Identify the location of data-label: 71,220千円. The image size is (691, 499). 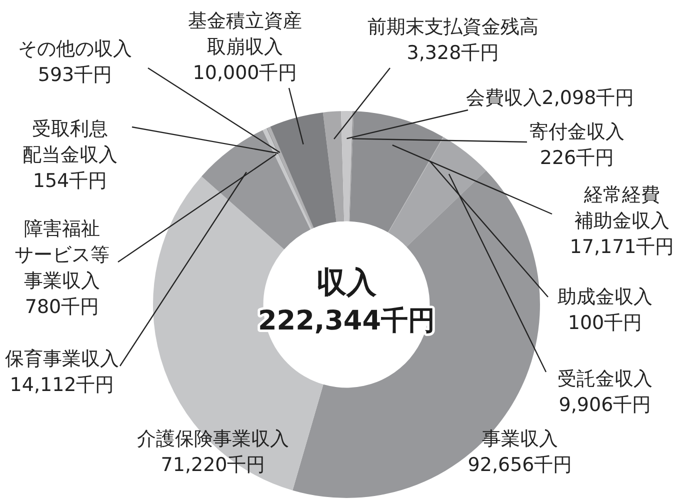
(213, 465).